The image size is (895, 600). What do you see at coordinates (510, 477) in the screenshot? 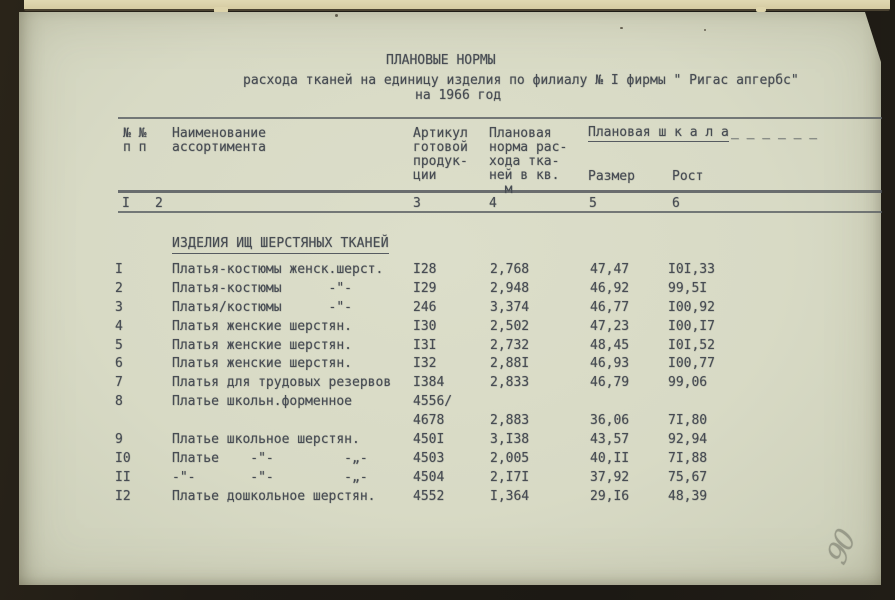
I see `norm-value: 2,I7I` at bounding box center [510, 477].